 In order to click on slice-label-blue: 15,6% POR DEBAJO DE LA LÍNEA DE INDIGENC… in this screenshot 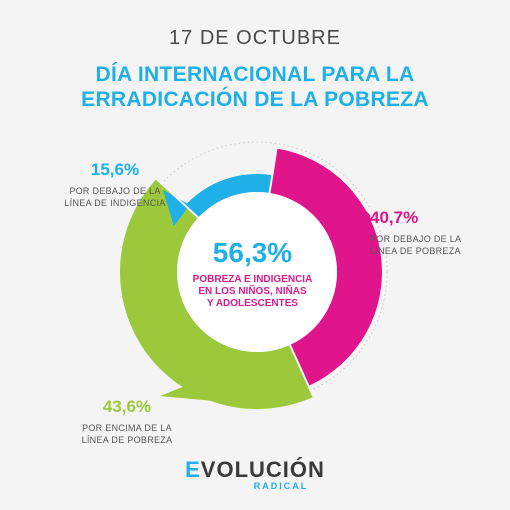, I will do `click(115, 184)`.